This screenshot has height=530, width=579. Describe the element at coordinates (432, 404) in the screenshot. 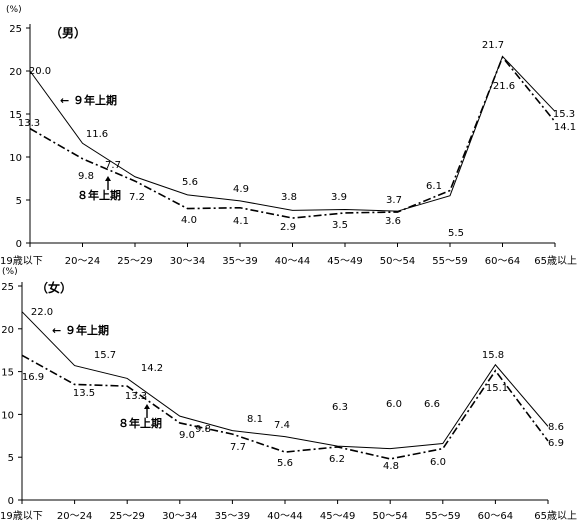

I see `data-label: 6.6` at that location.